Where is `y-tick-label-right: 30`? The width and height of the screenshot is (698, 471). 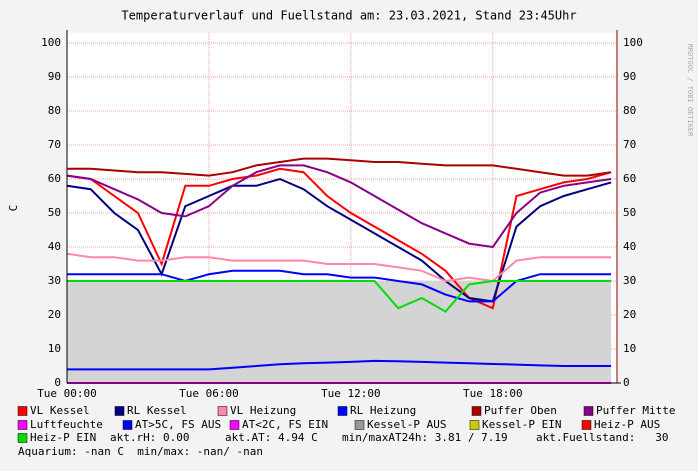 y-tick-label-right: 30 is located at coordinates (629, 280).